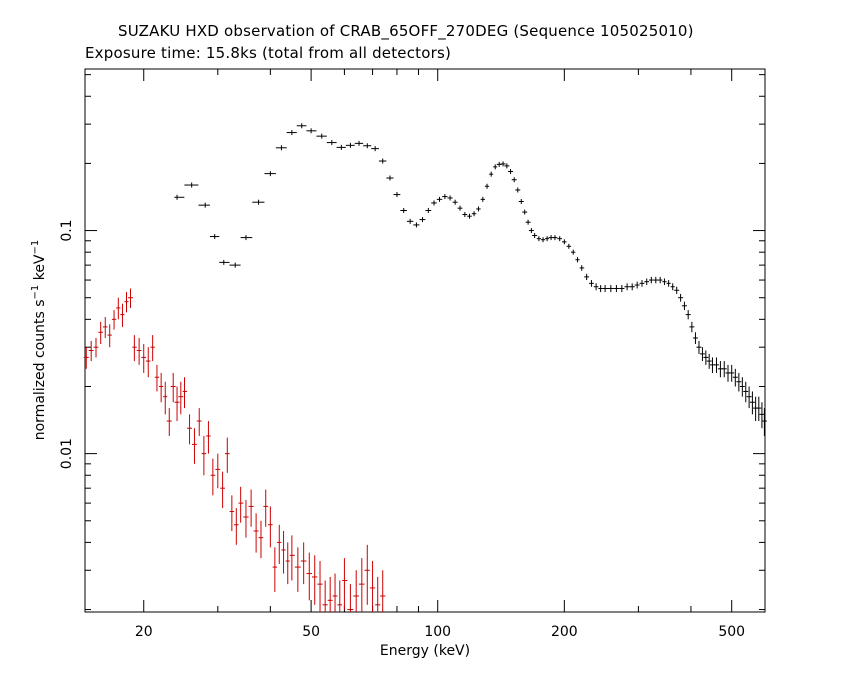  What do you see at coordinates (40, 369) in the screenshot?
I see `y-axis-label-main: normalized counts s` at bounding box center [40, 369].